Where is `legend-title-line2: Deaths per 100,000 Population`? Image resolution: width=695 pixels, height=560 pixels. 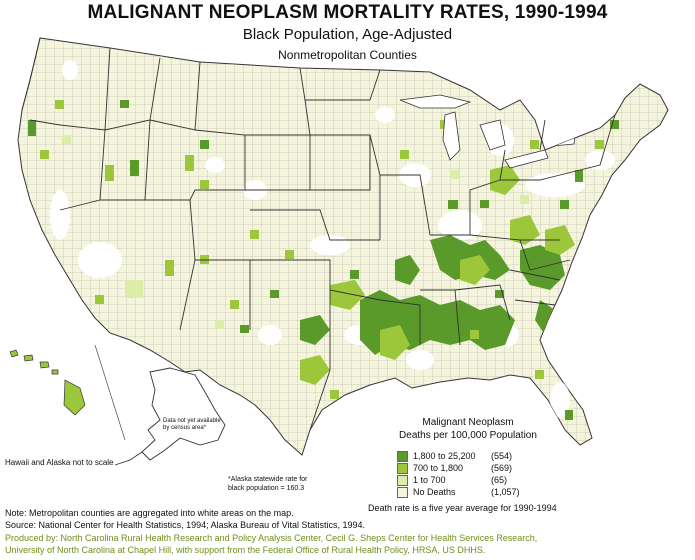 legend-title-line2: Deaths per 100,000 Population is located at coordinates (468, 435).